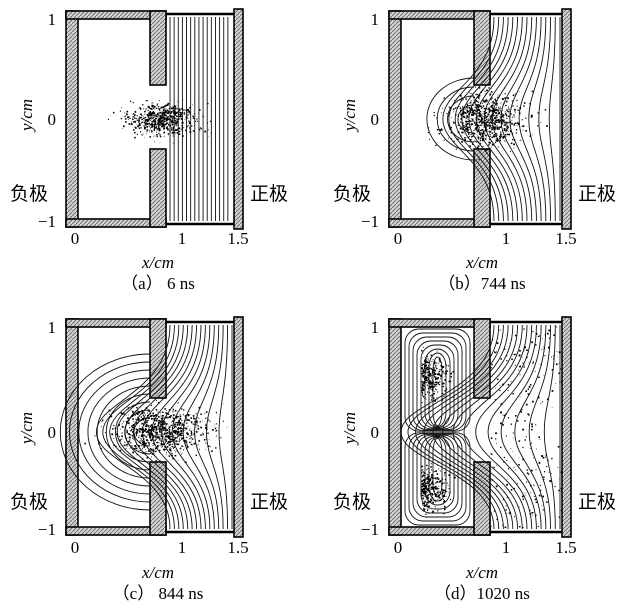 Image resolution: width=634 pixels, height=609 pixels. I want to click on x-tick-label: 1, so click(182, 547).